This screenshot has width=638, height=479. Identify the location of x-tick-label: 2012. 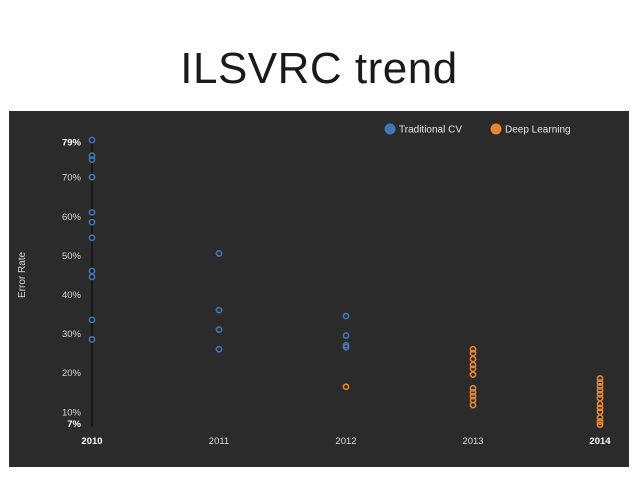
(345, 441).